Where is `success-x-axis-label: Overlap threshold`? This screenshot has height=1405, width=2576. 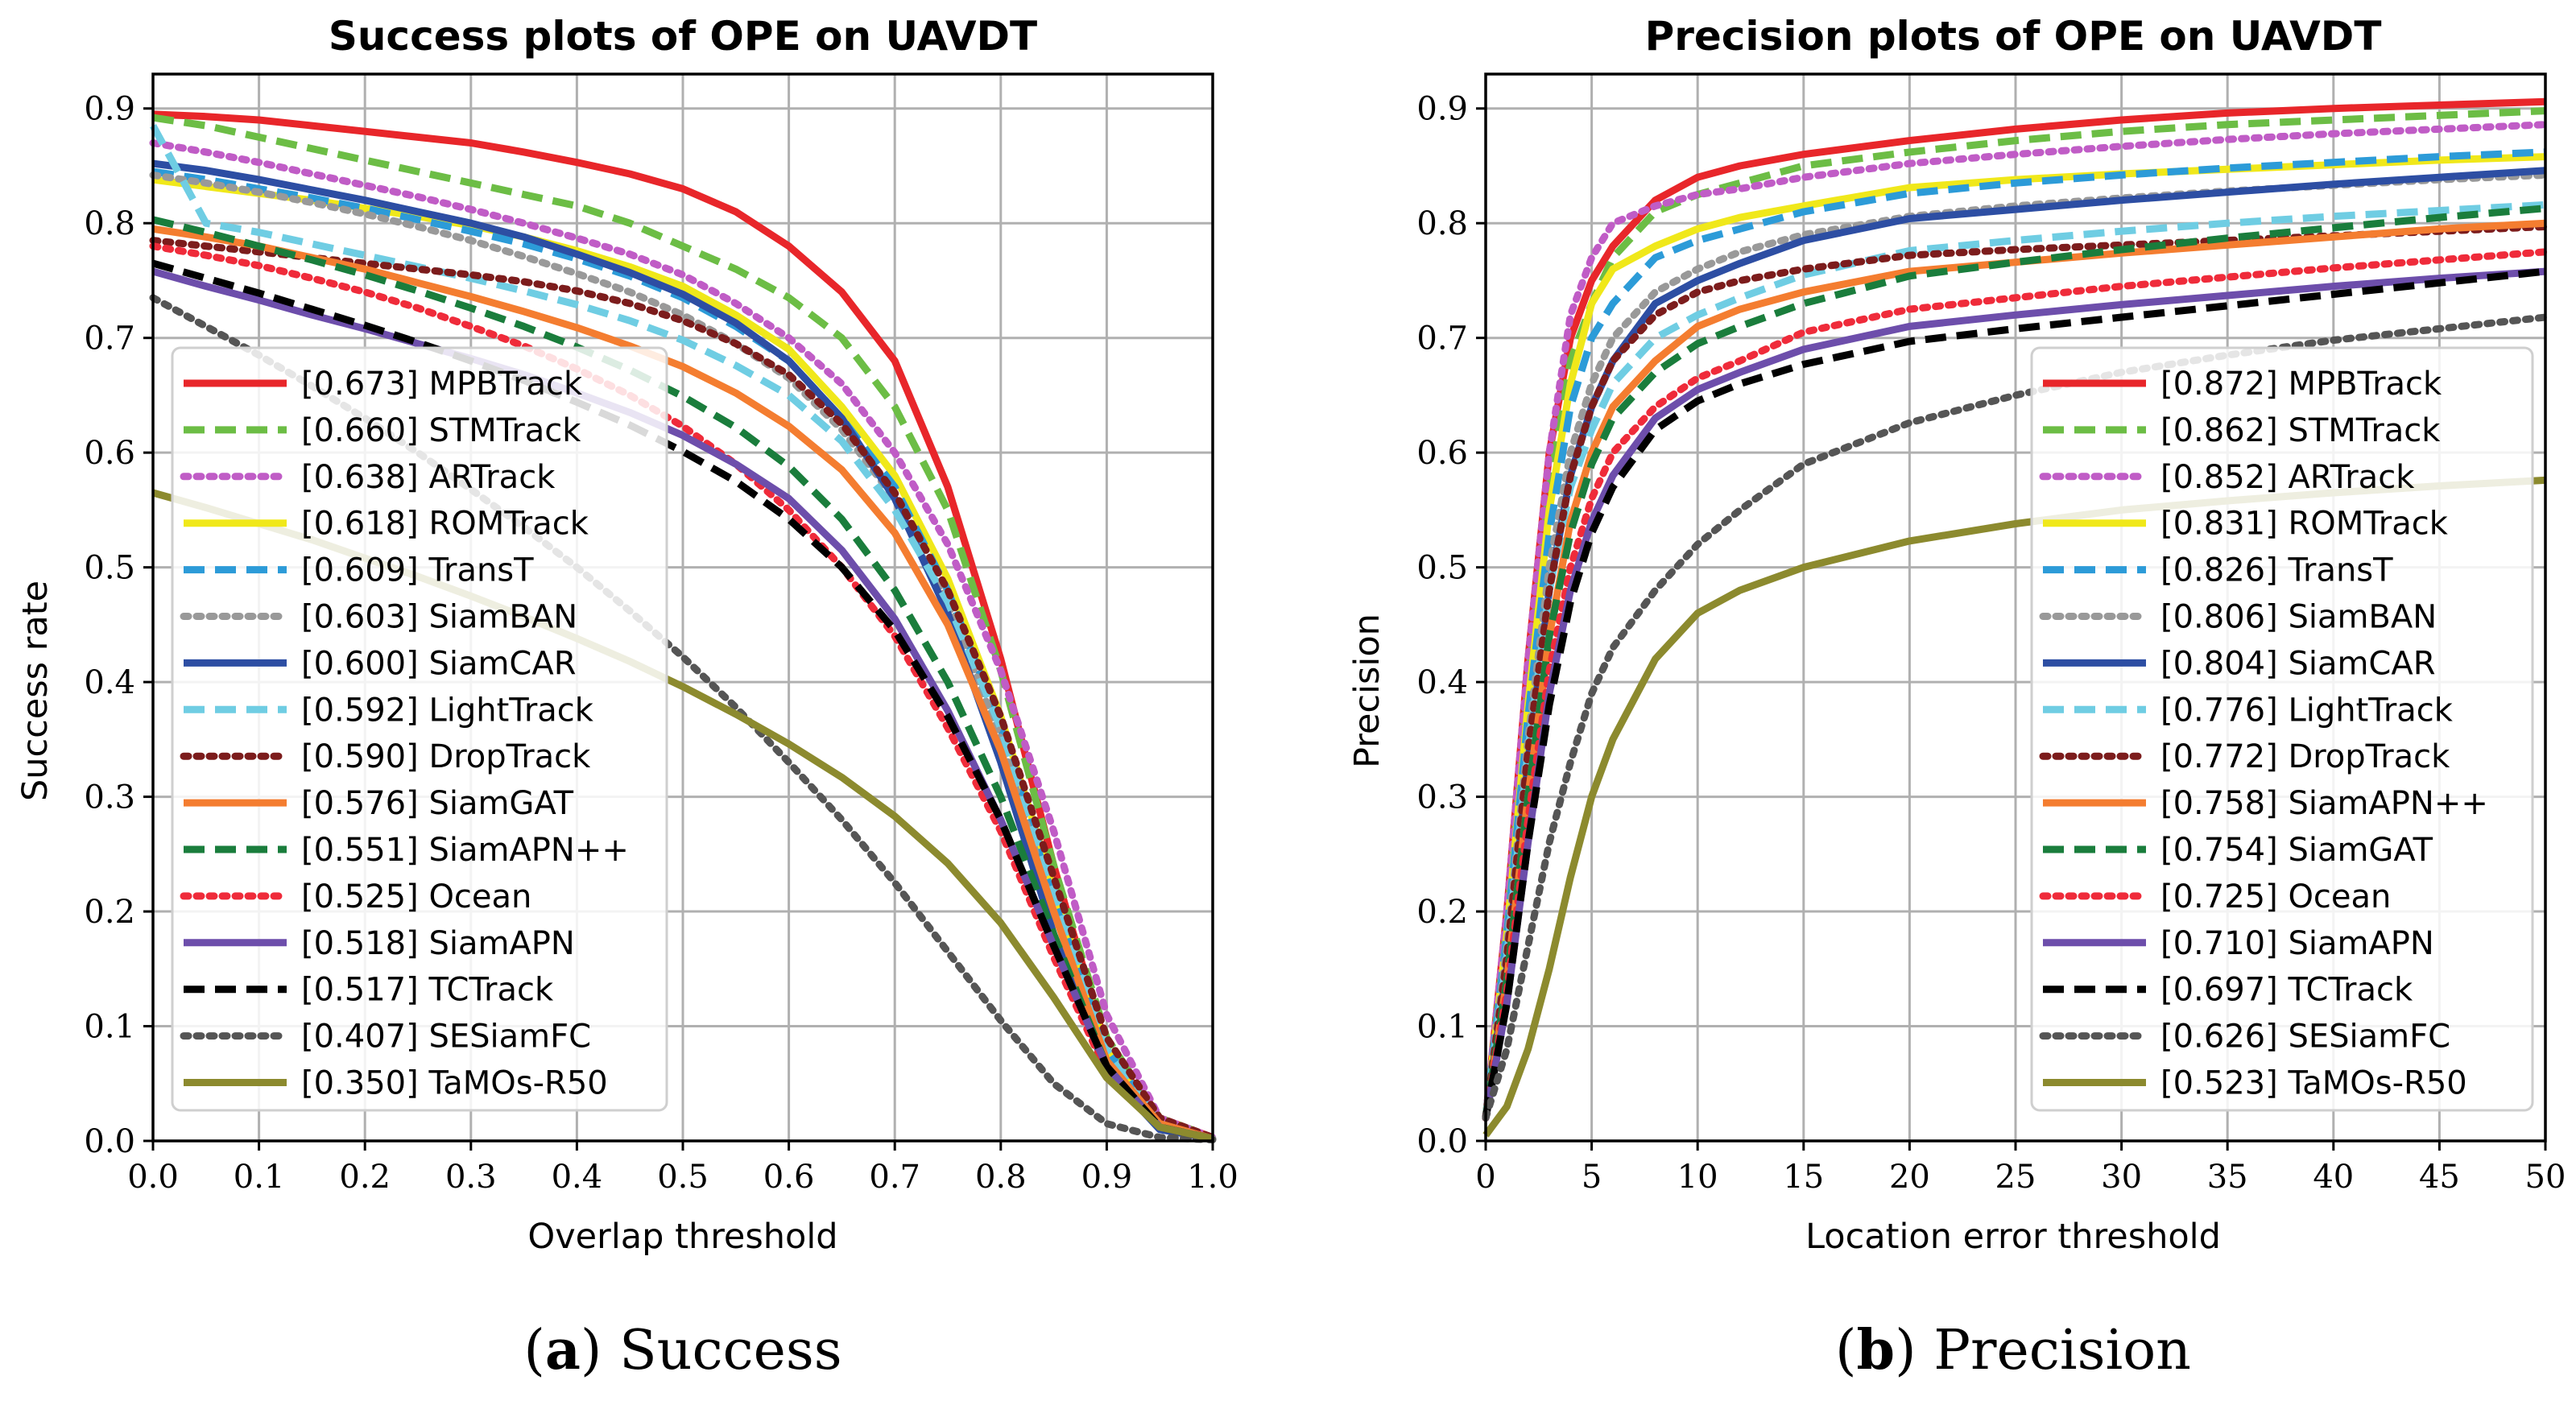
success-x-axis-label: Overlap threshold is located at coordinates (682, 1237).